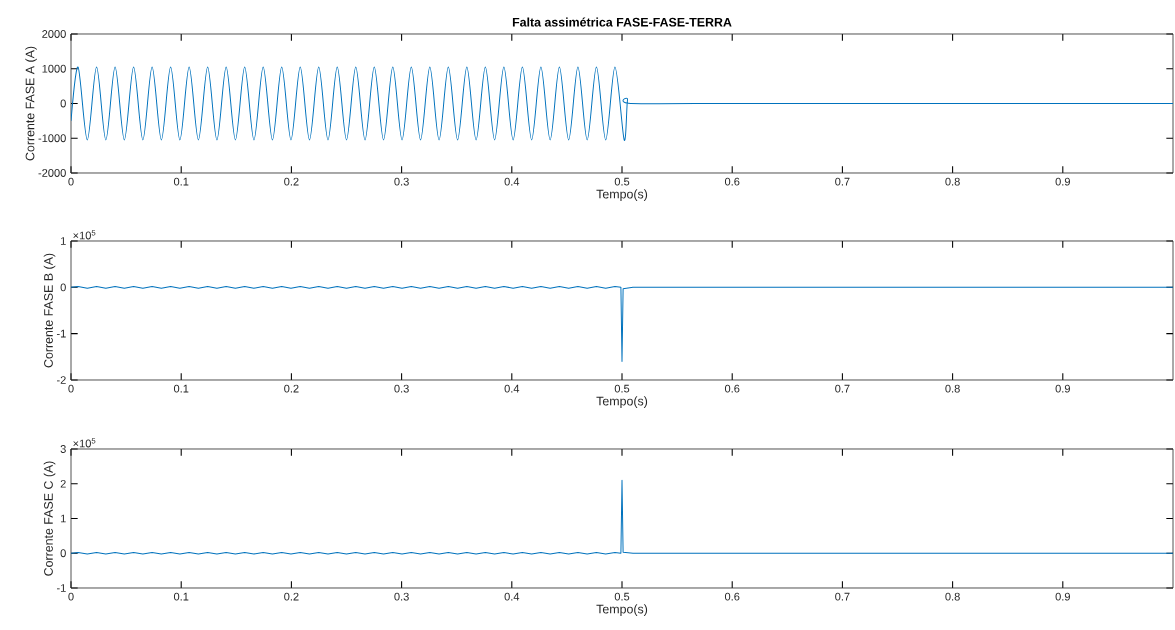 Image resolution: width=1175 pixels, height=630 pixels. Describe the element at coordinates (31, 103) in the screenshot. I see `y-axis-title: Corrente FASE A (A)` at that location.